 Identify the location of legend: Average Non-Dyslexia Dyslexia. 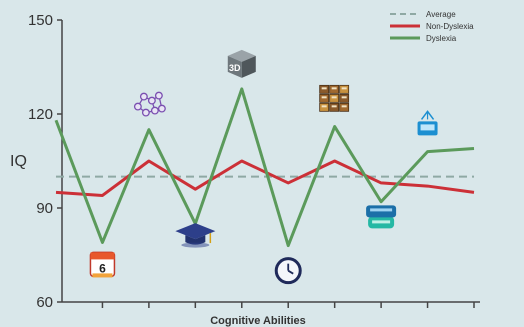
(432, 26).